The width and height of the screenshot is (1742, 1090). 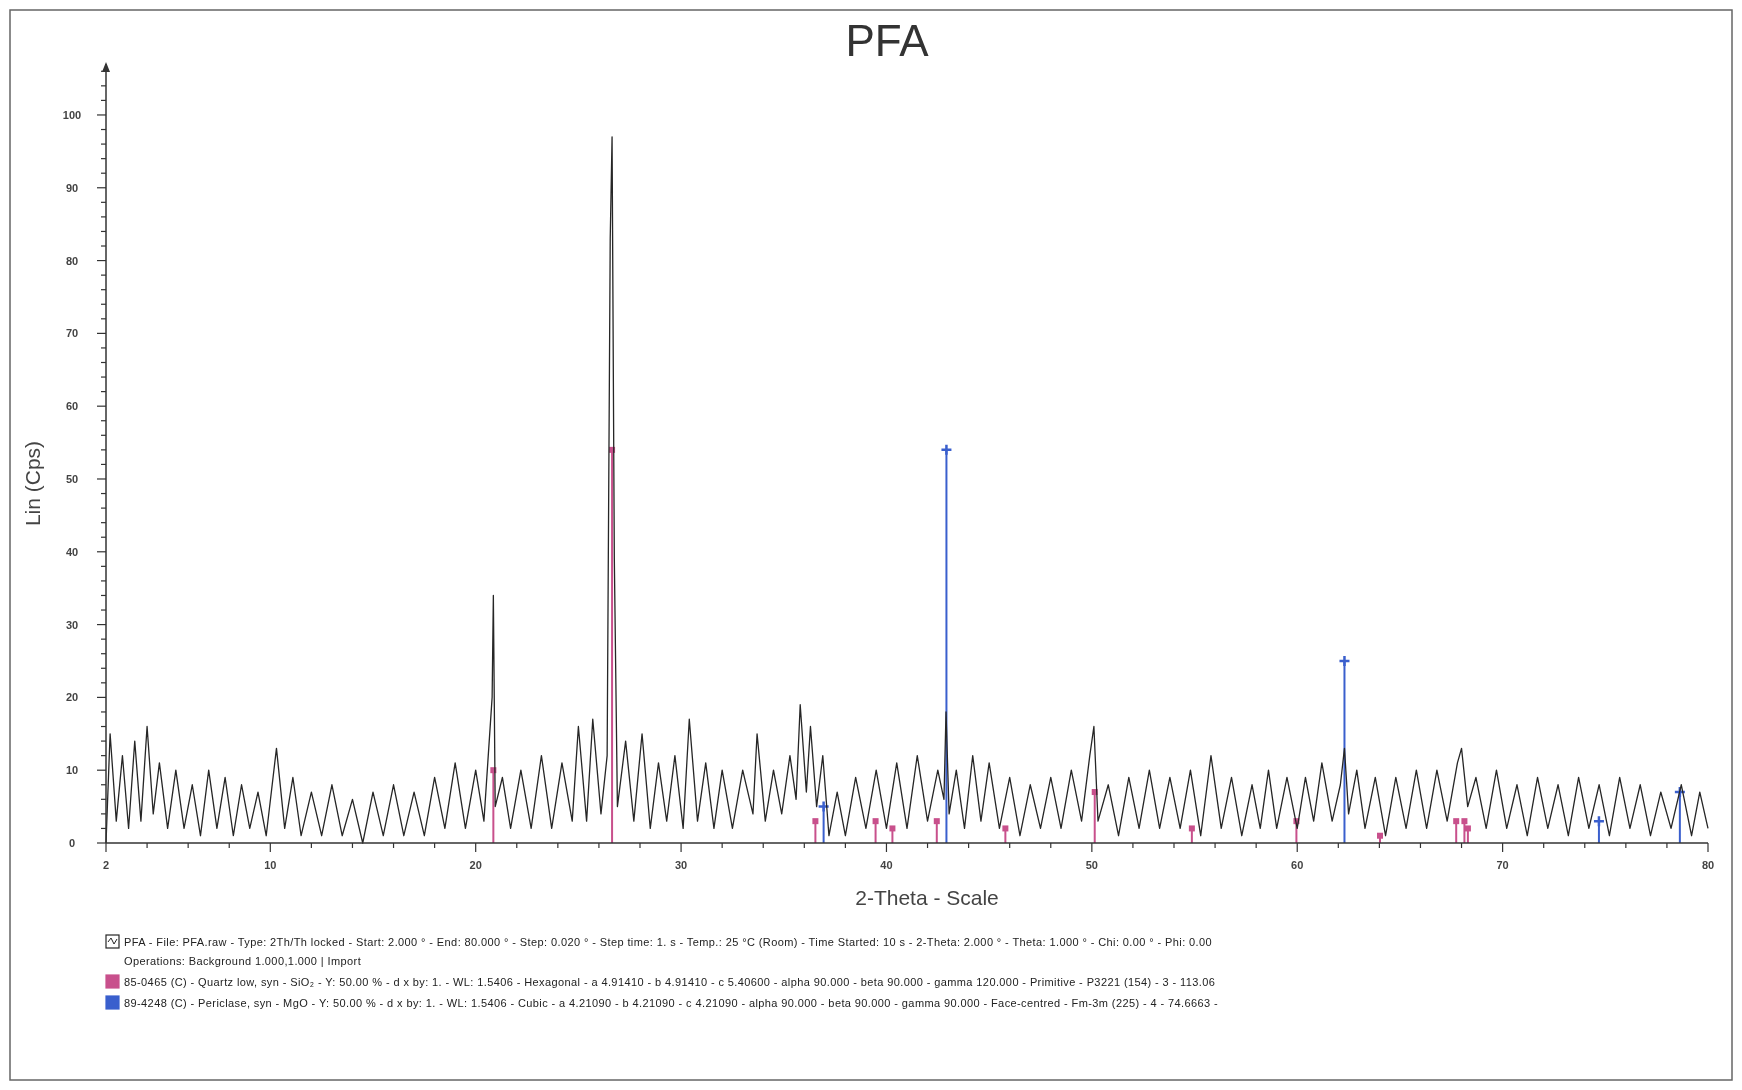 What do you see at coordinates (72, 333) in the screenshot?
I see `y-tick-label: 70` at bounding box center [72, 333].